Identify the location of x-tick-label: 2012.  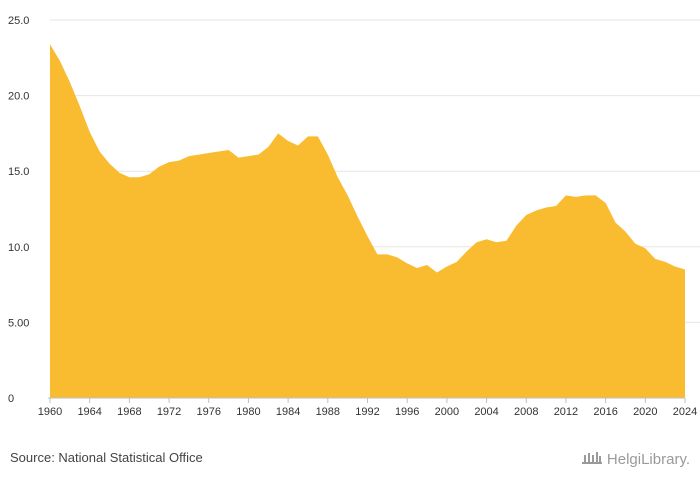
(566, 412).